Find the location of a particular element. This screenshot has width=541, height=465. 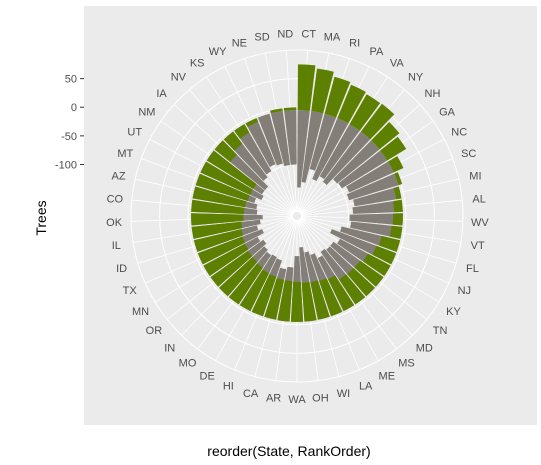

category-label: OH is located at coordinates (320, 398).